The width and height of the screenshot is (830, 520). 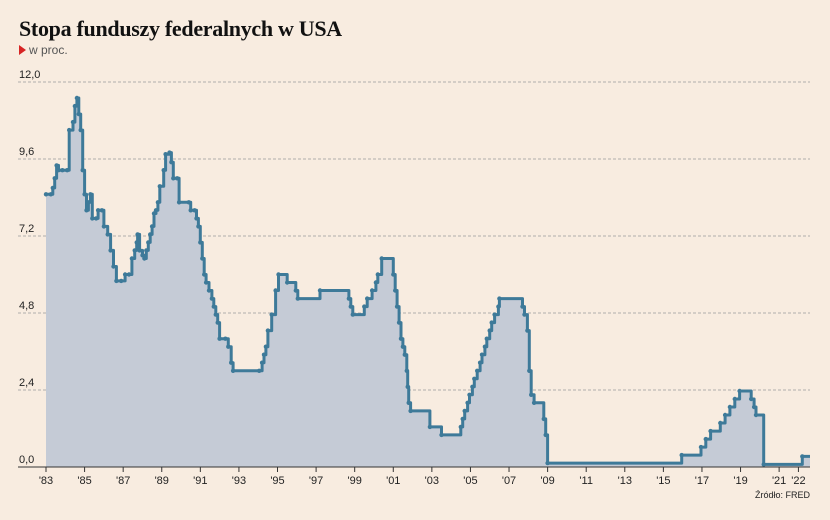 I want to click on y-tick-label: 12,0, so click(x=29, y=75).